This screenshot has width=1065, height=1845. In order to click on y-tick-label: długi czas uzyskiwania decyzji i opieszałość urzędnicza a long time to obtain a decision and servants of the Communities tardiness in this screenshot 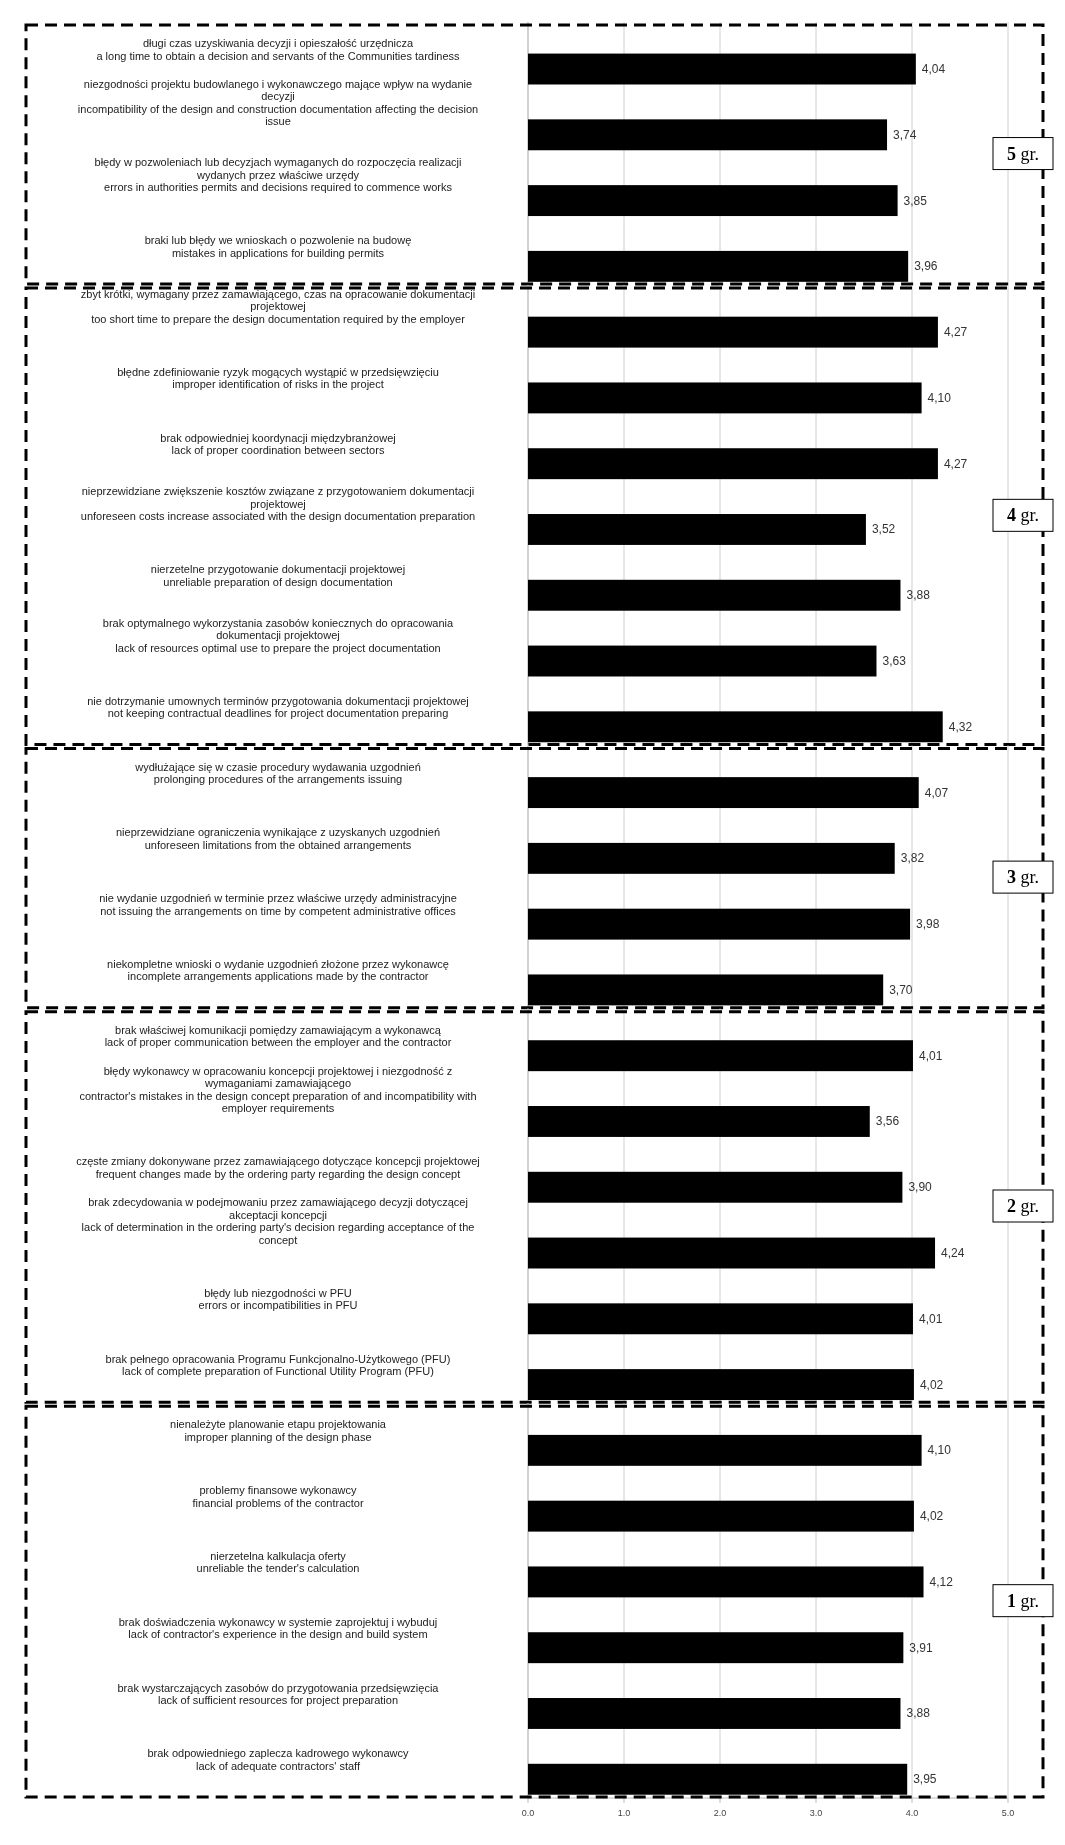, I will do `click(278, 49)`.